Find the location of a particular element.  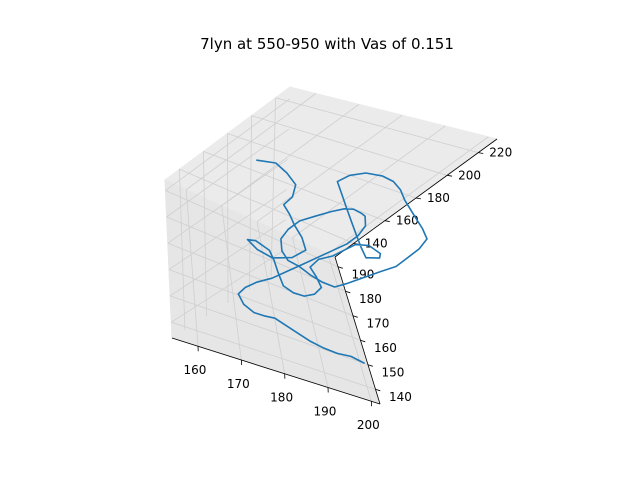

z-tick-label: 140 is located at coordinates (376, 243).